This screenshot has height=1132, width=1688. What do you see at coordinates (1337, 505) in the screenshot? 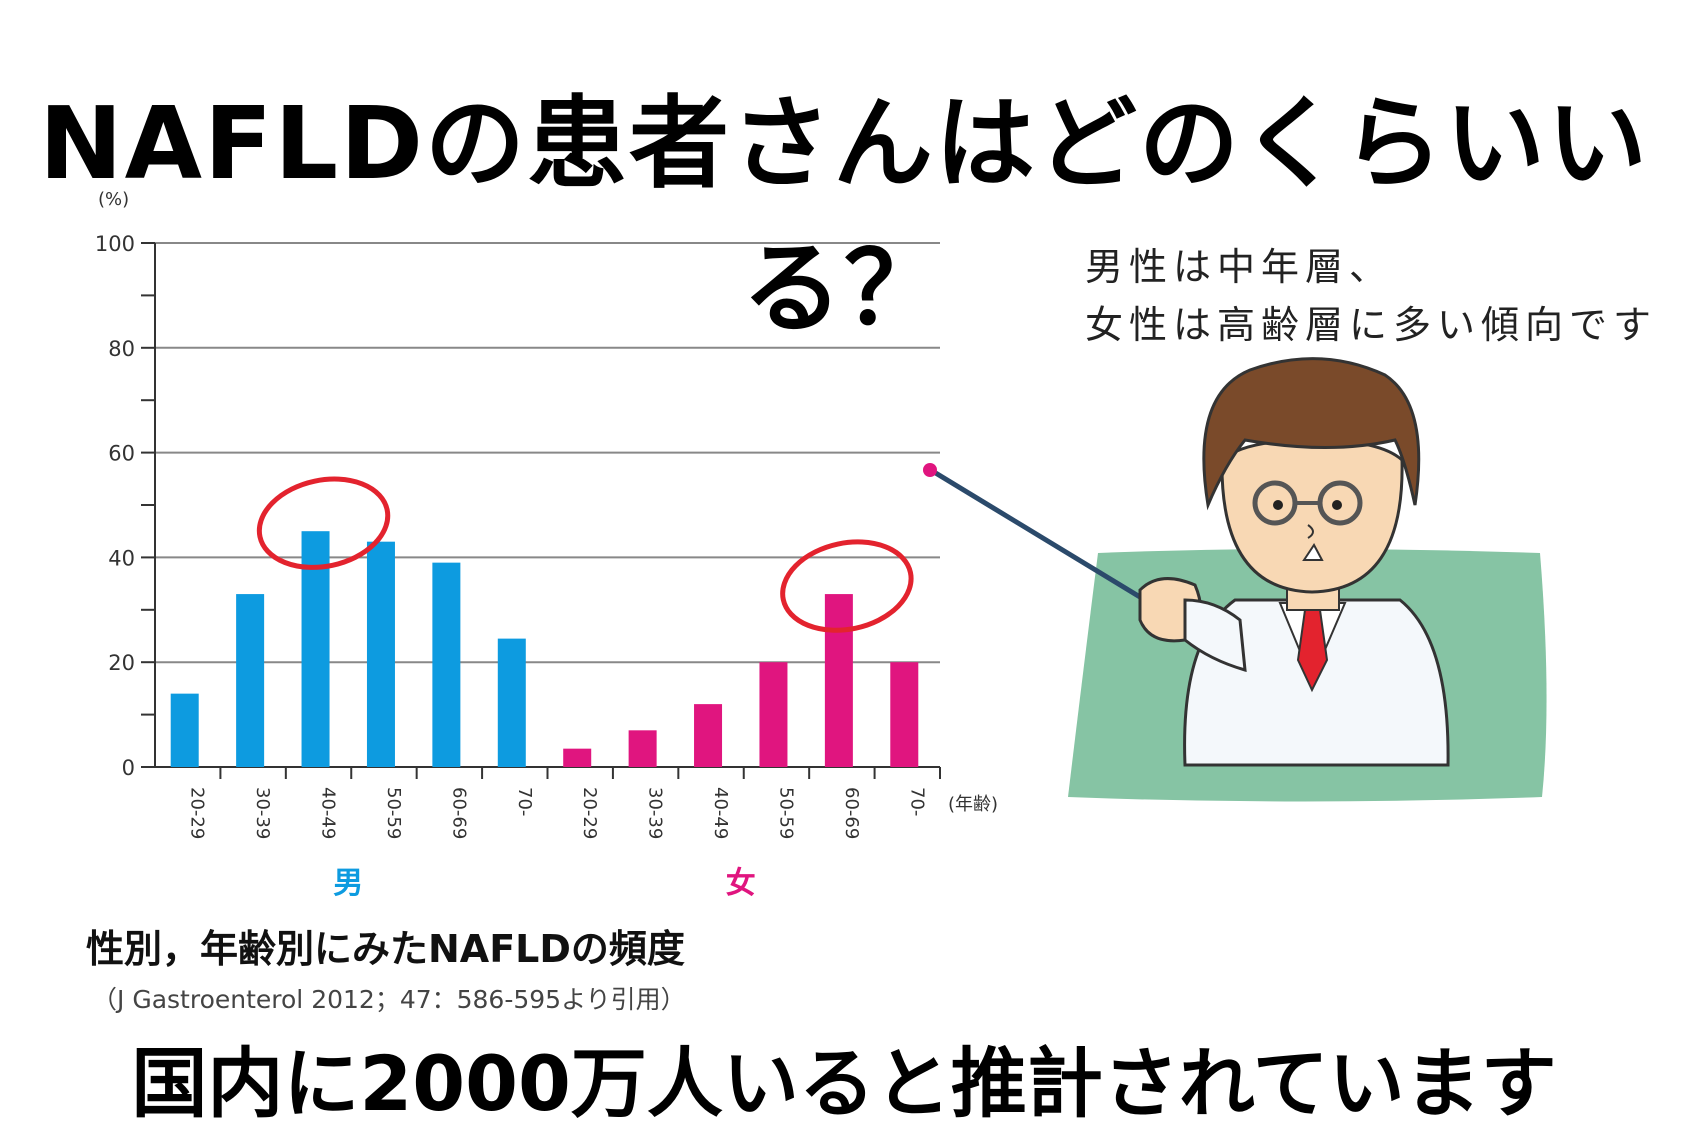
I see `eye-right` at bounding box center [1337, 505].